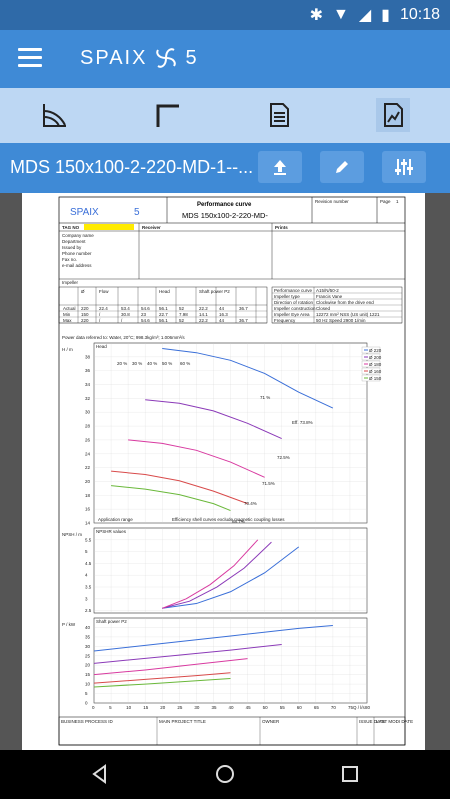  Describe the element at coordinates (100, 320) in the screenshot. I see `table-cell: /` at that location.